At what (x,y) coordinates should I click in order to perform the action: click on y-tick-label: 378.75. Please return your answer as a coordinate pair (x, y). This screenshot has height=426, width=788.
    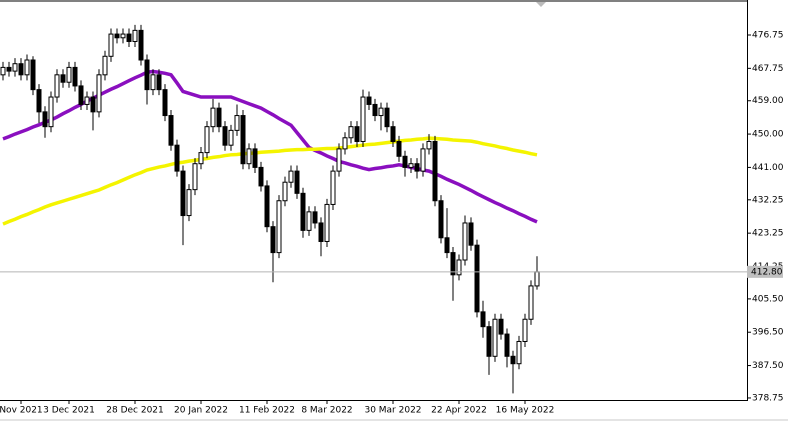
    Looking at the image, I should click on (768, 398).